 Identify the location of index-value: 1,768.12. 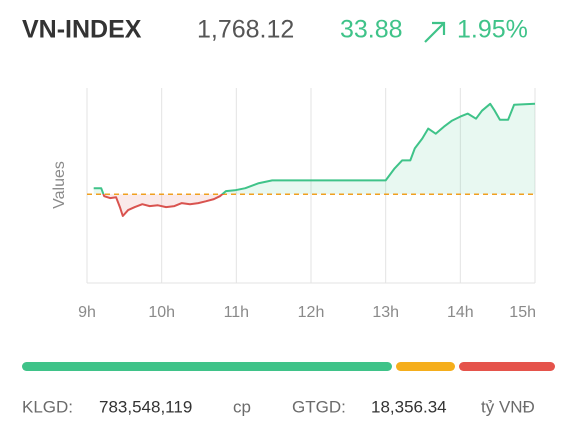
(245, 30).